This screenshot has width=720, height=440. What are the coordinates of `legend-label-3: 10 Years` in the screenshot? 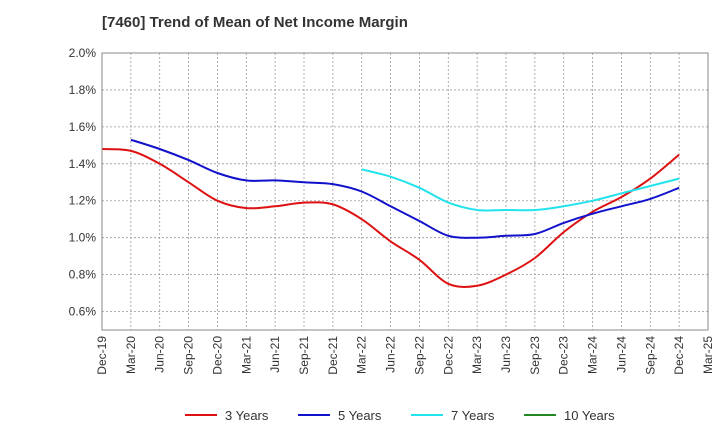 It's located at (589, 415).